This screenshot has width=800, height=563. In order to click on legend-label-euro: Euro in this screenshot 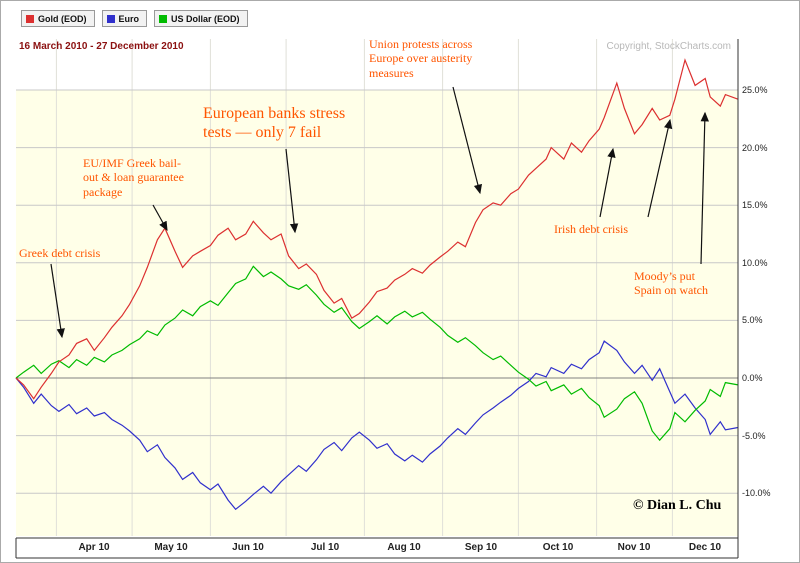, I will do `click(129, 18)`.